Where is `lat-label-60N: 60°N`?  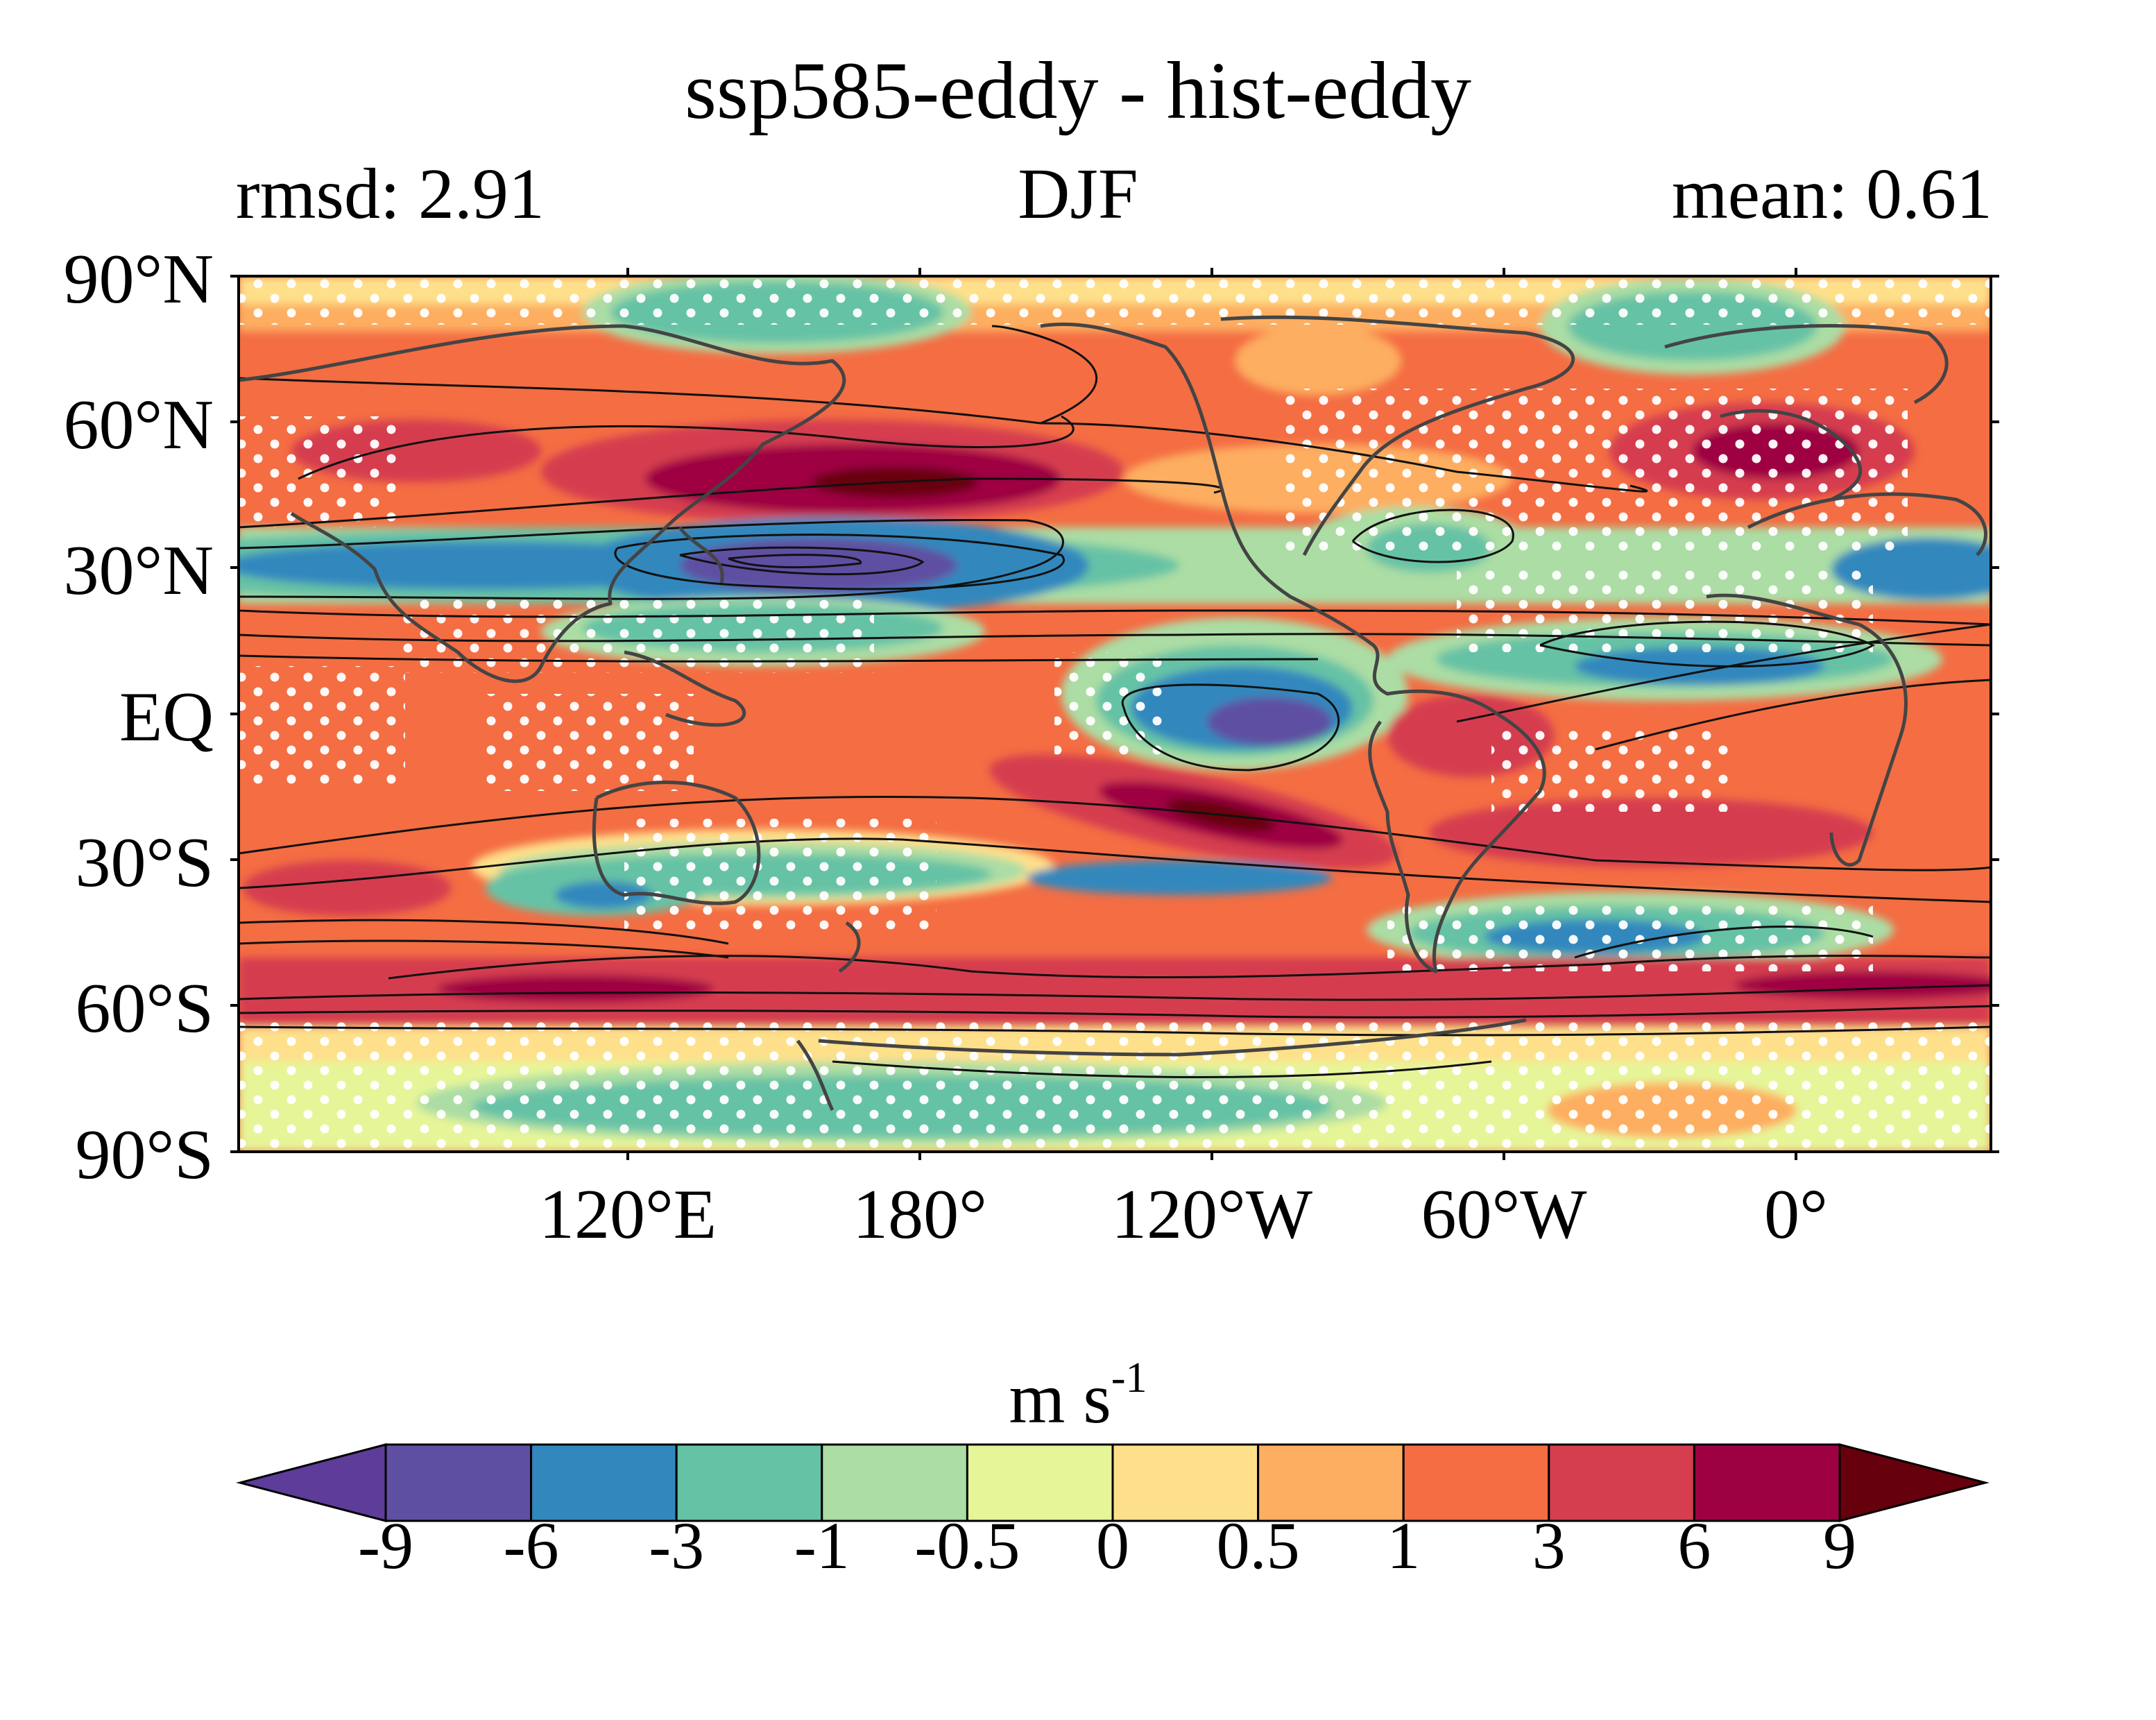 lat-label-60N: 60°N is located at coordinates (138, 425).